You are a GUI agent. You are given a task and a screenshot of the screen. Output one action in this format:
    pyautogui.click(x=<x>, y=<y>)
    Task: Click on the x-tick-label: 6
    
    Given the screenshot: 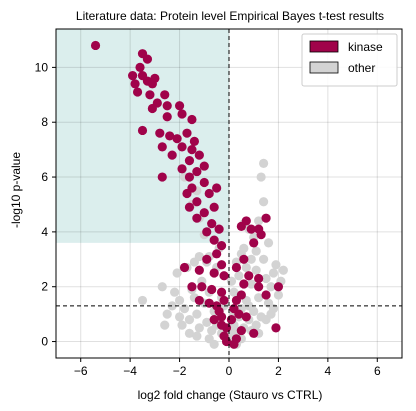 What is the action you would take?
    pyautogui.click(x=377, y=371)
    